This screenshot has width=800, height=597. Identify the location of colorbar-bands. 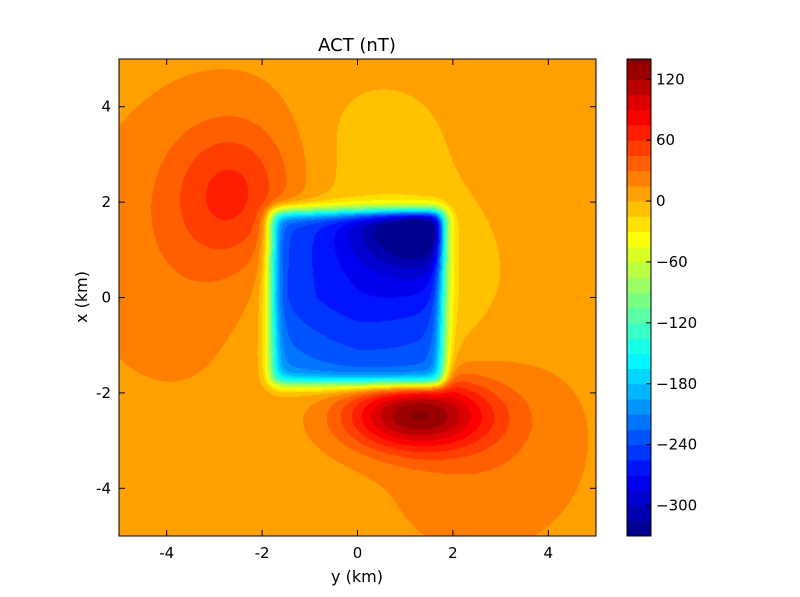
(639, 298).